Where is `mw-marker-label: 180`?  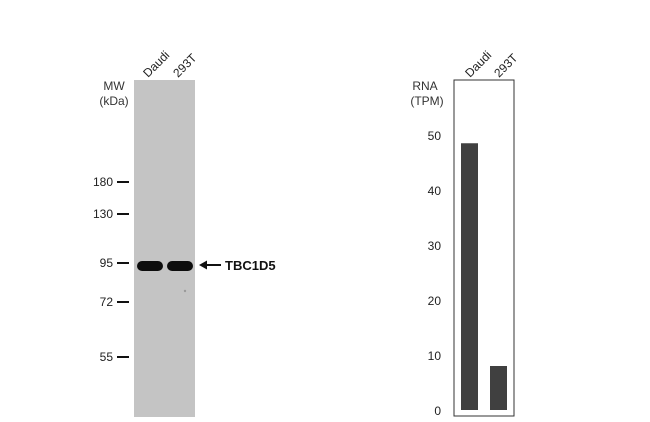
mw-marker-label: 180 is located at coordinates (103, 182).